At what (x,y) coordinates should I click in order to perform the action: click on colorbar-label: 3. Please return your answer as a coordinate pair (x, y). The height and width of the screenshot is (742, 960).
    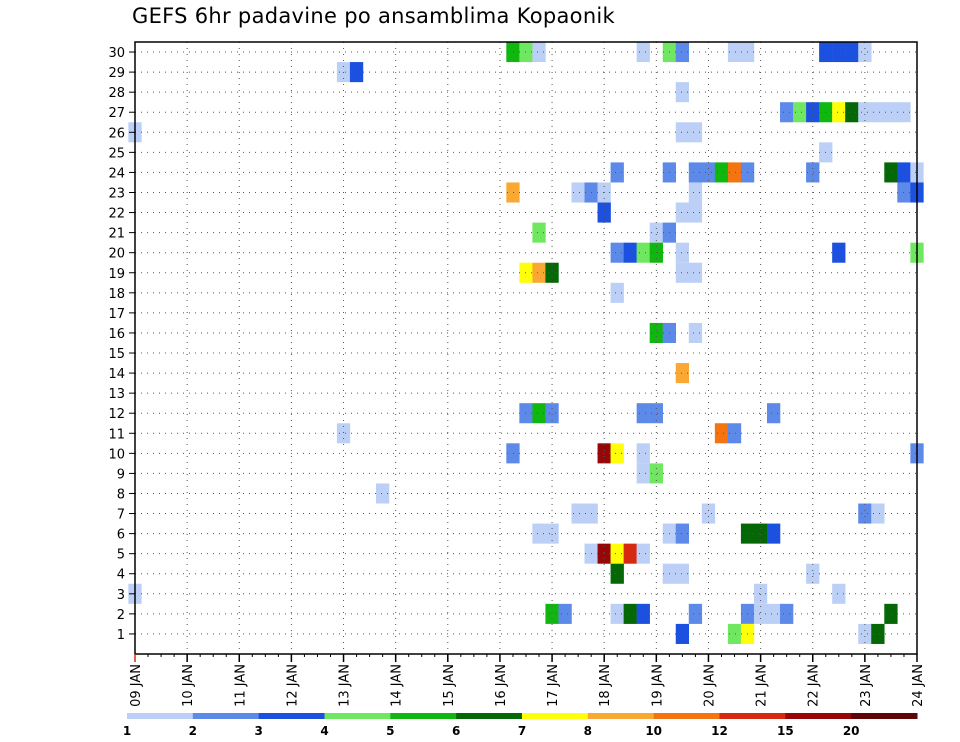
    Looking at the image, I should click on (258, 731).